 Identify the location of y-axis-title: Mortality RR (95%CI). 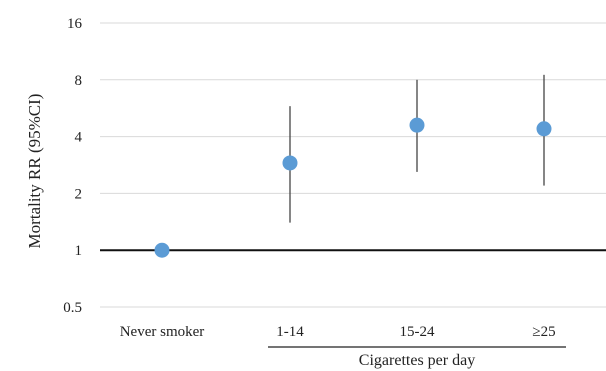
(34, 171).